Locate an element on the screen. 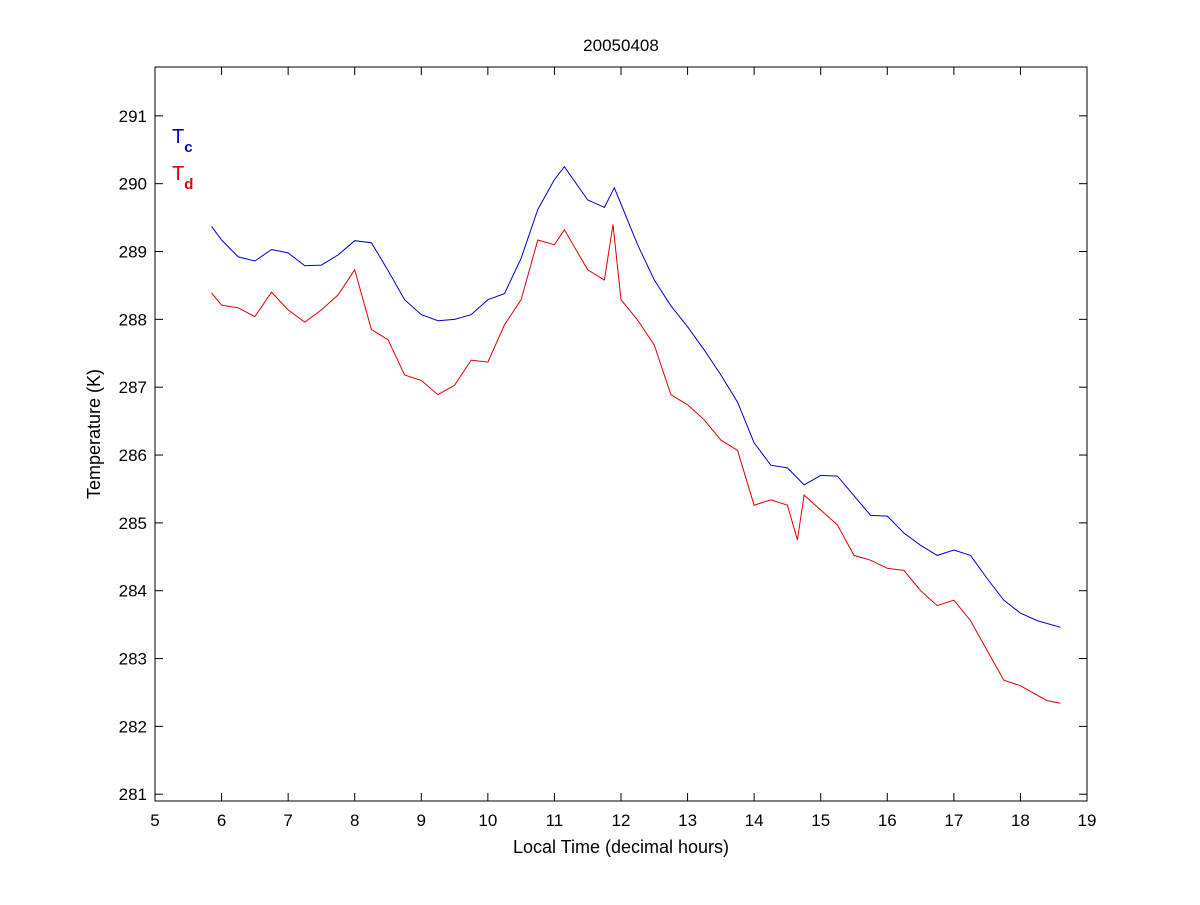  x-tick-label: 9 is located at coordinates (421, 820).